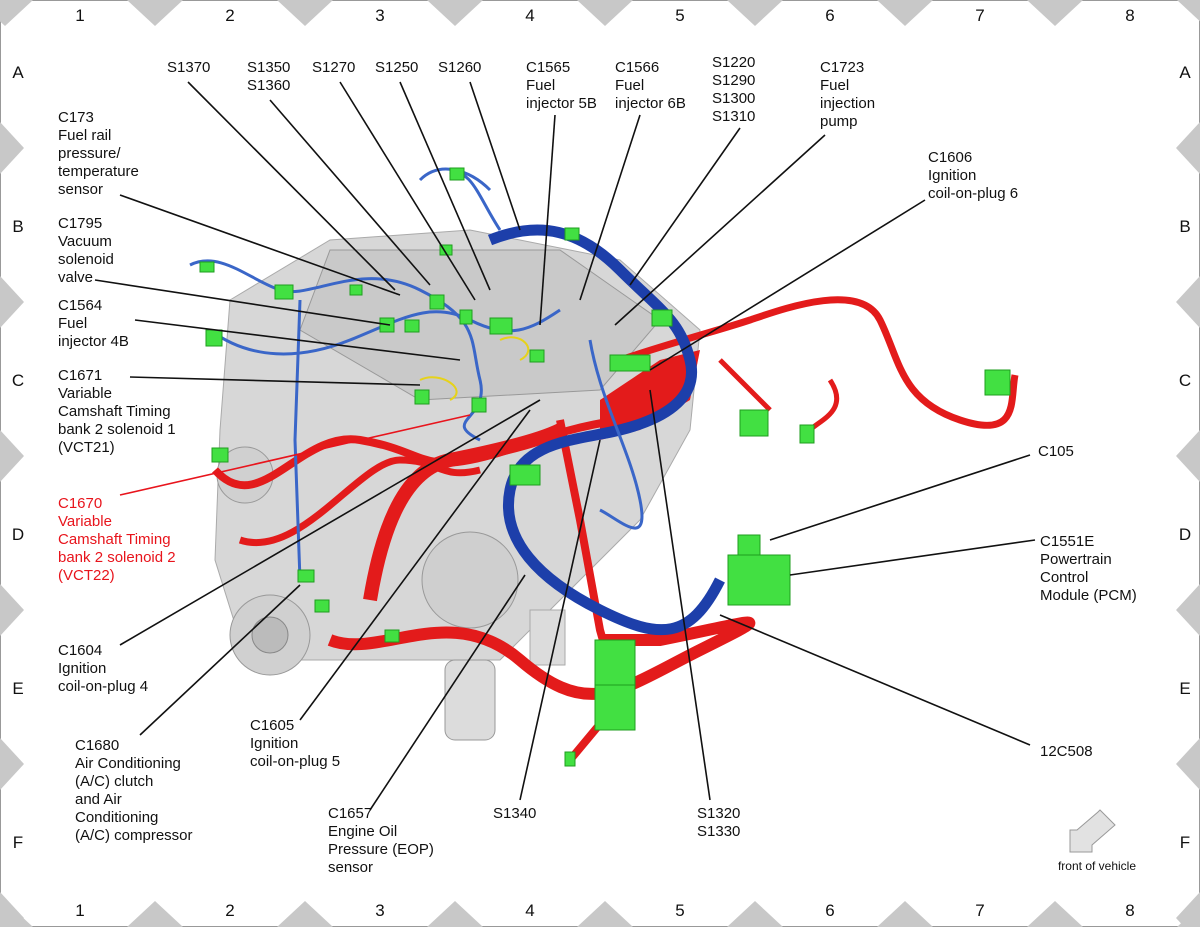  I want to click on callout-text: coil-on-plug 4, so click(103, 686).